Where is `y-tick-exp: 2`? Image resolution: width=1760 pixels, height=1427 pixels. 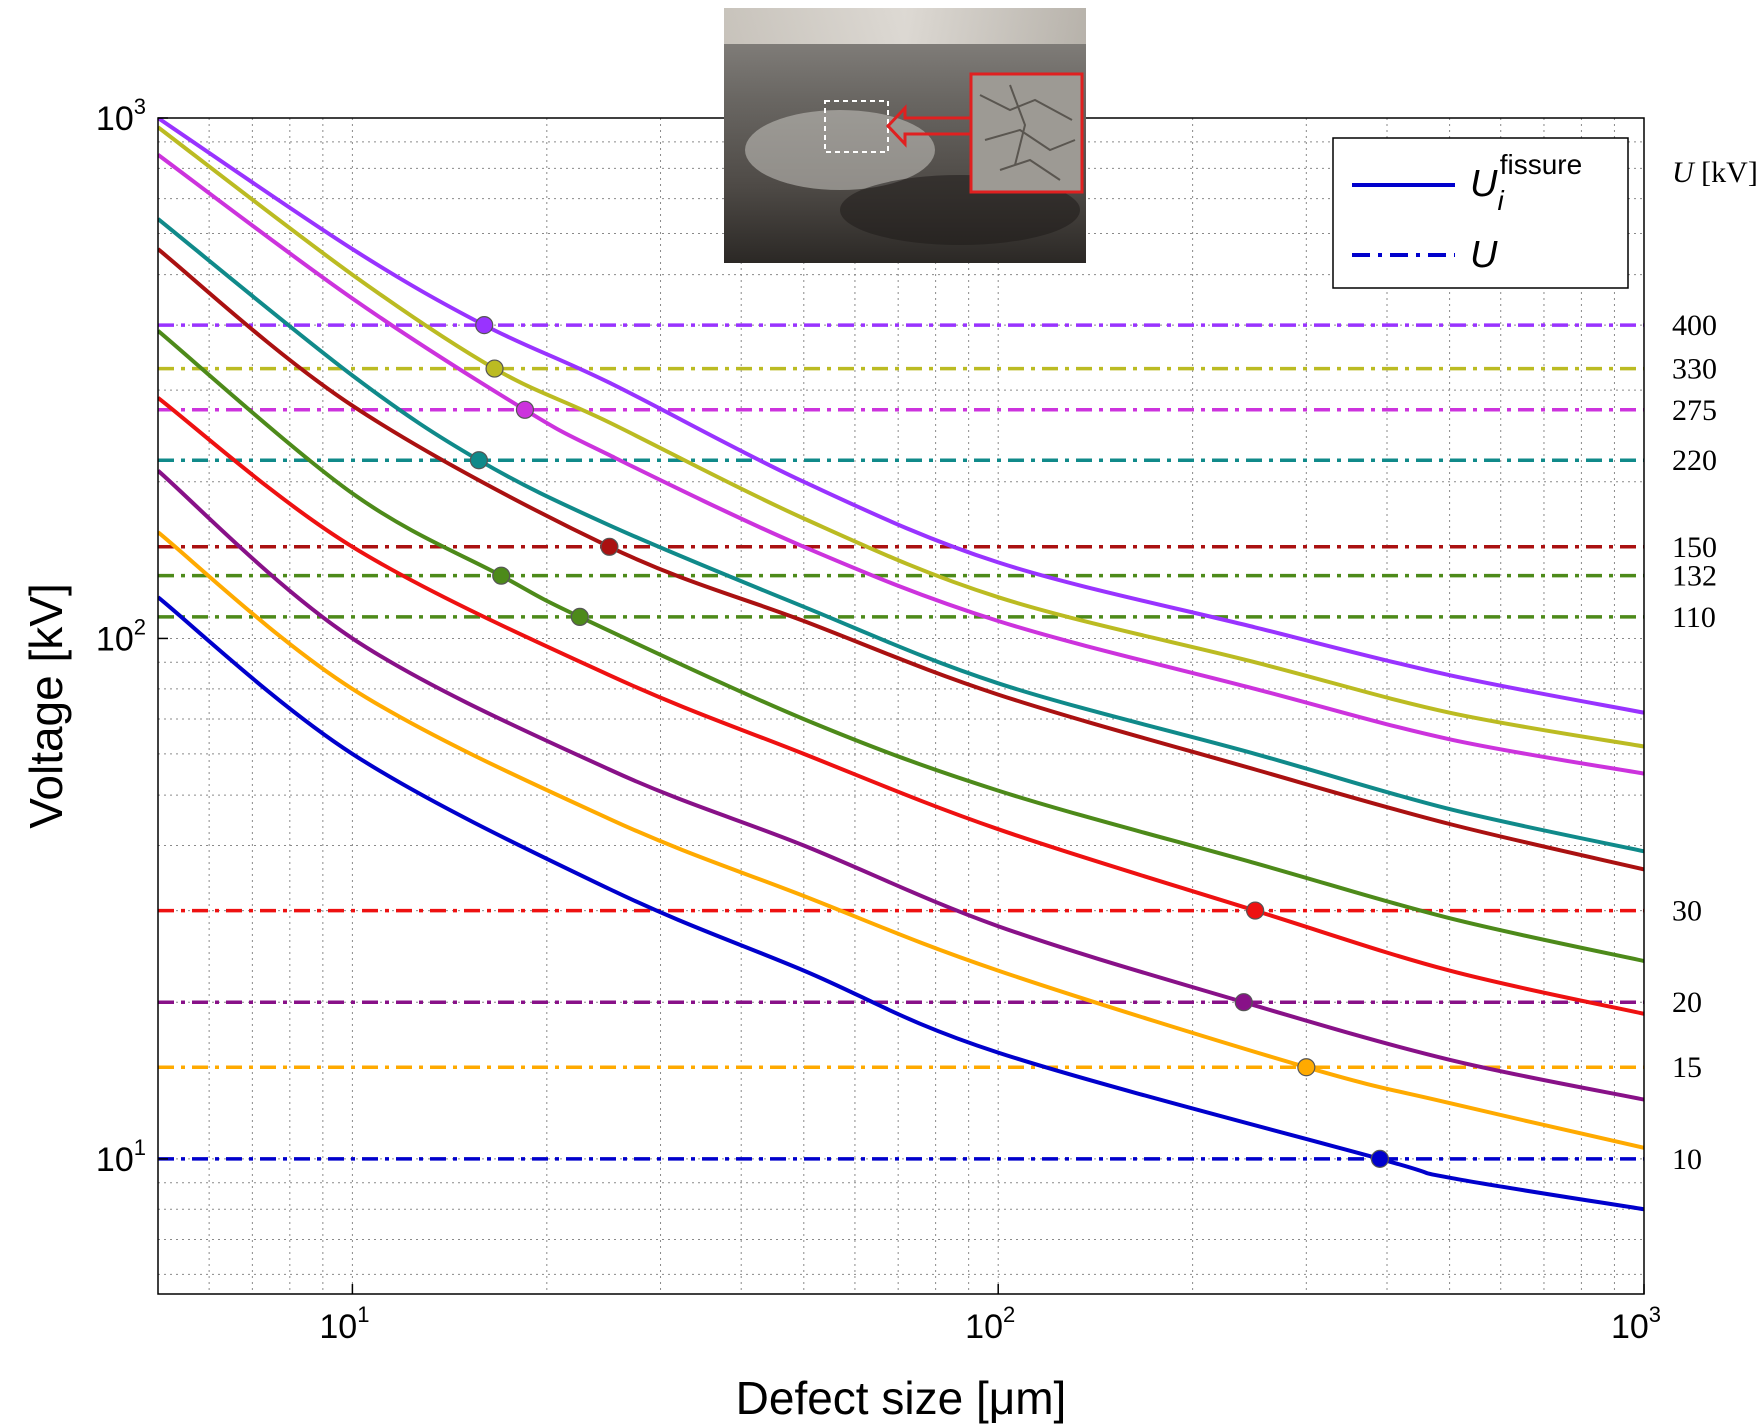
y-tick-exp: 2 is located at coordinates (140, 626).